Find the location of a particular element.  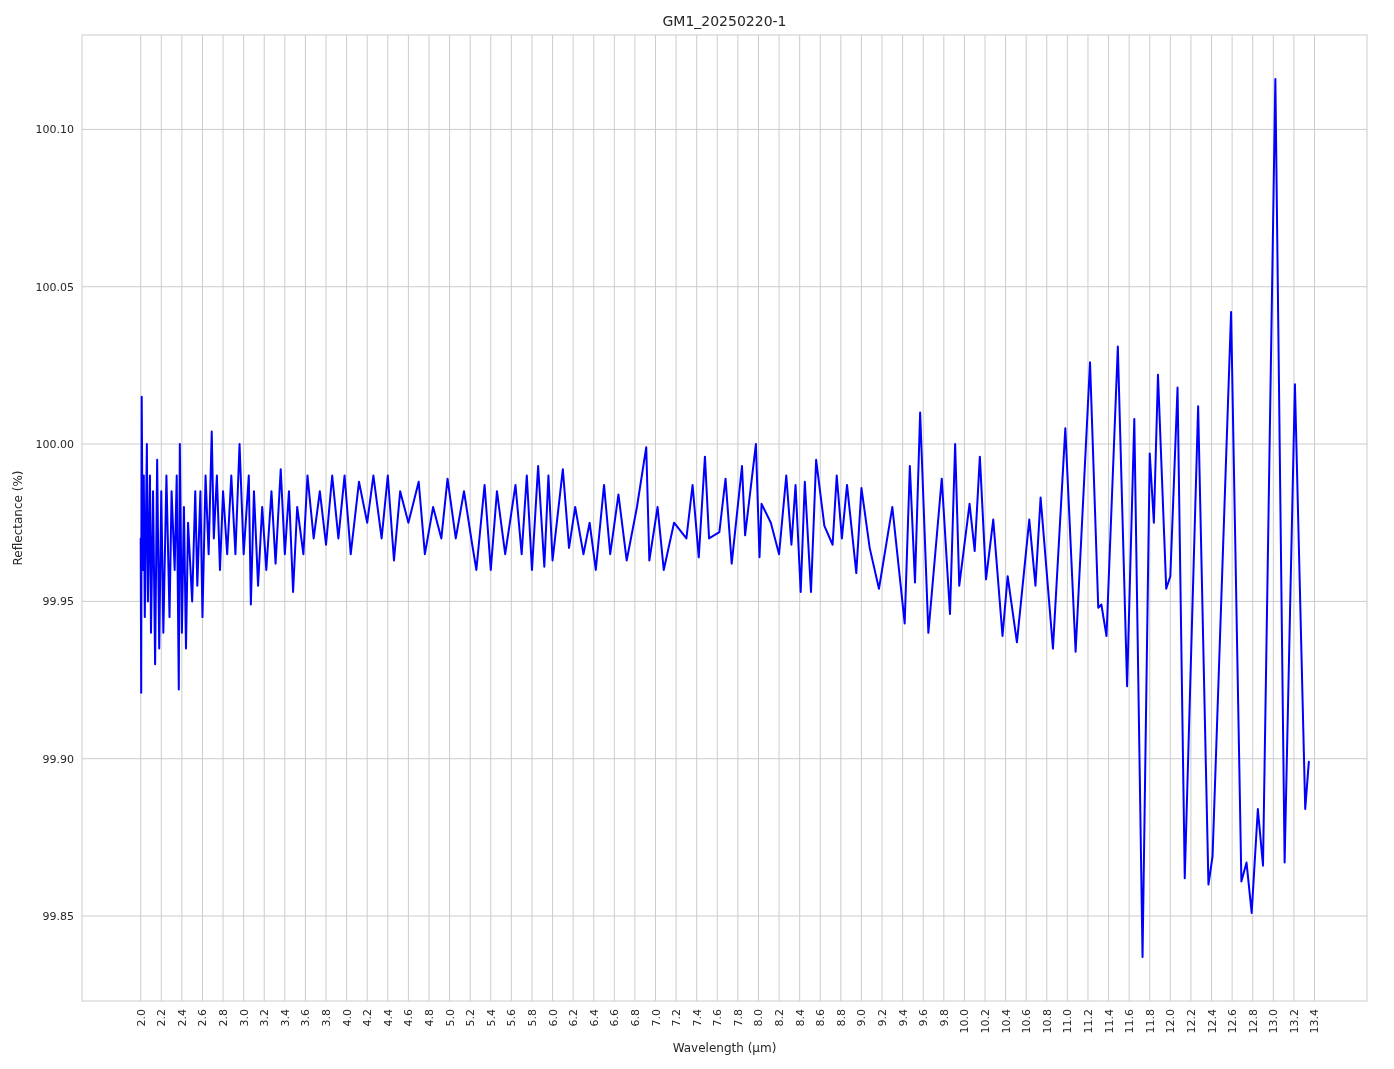

x-tick-label: 2.4 is located at coordinates (182, 1018).